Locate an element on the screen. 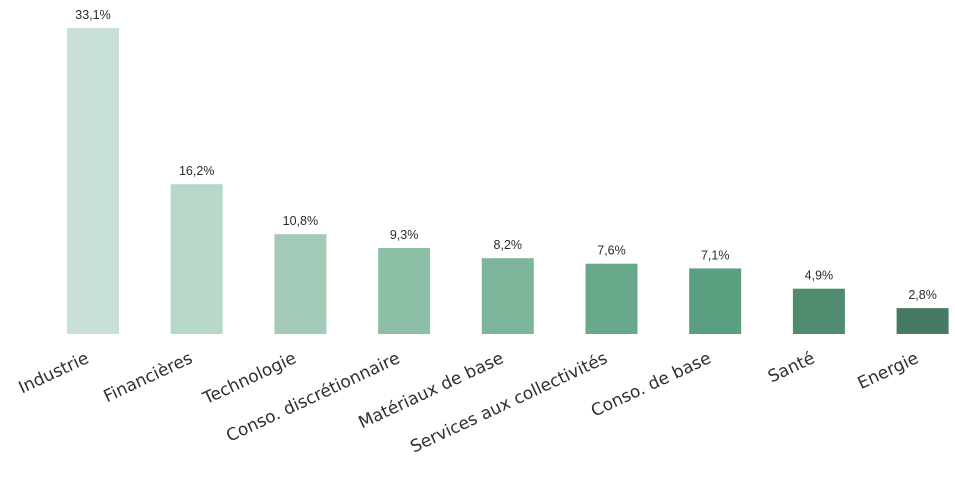  category-label-1: Industrie is located at coordinates (54, 373).